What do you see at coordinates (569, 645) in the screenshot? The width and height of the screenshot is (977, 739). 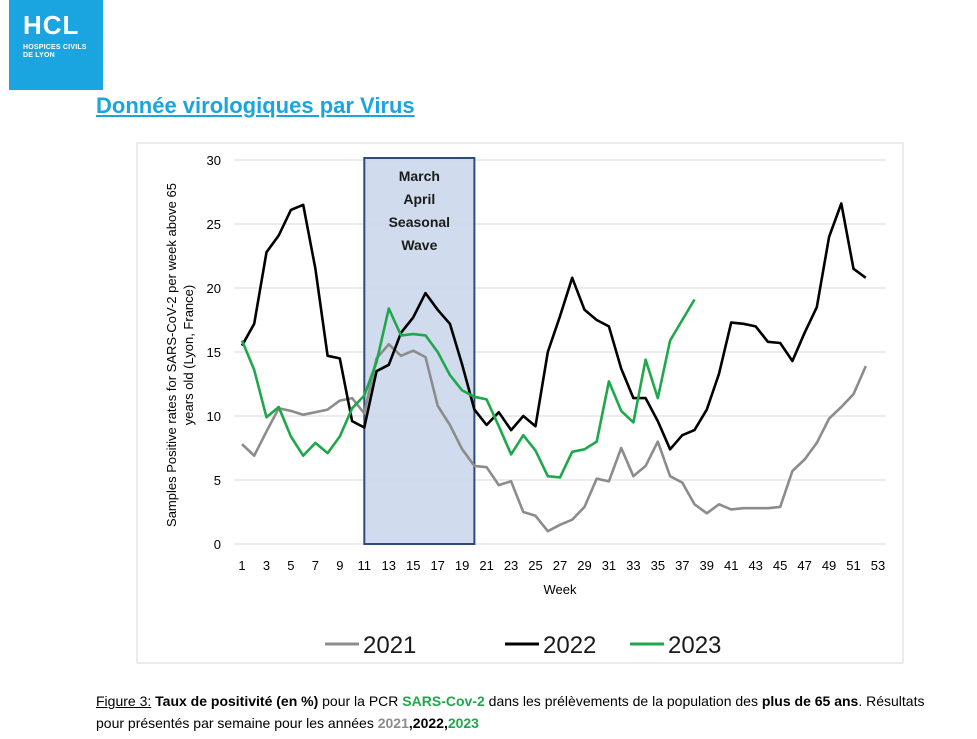 I see `legend-label-2022: 2022` at bounding box center [569, 645].